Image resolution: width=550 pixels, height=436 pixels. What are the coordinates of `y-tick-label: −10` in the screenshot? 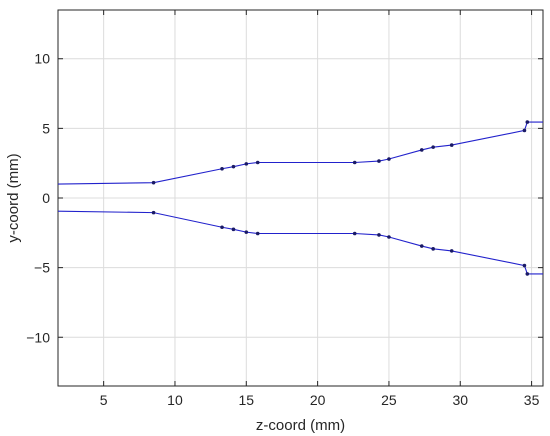 It's located at (38, 337).